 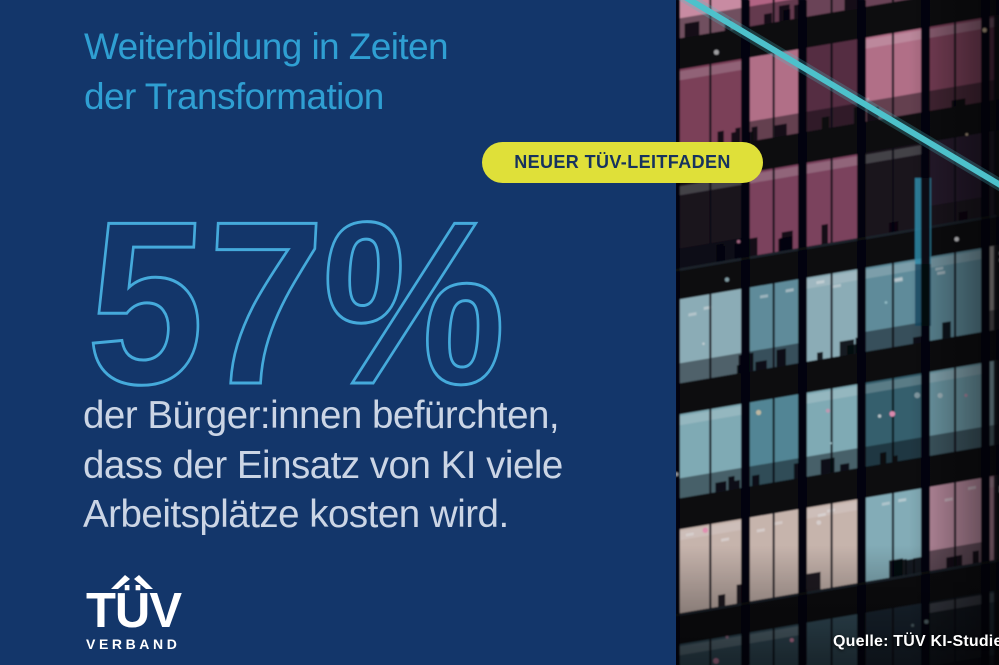 What do you see at coordinates (234, 96) in the screenshot?
I see `title-line-2: der Transformation` at bounding box center [234, 96].